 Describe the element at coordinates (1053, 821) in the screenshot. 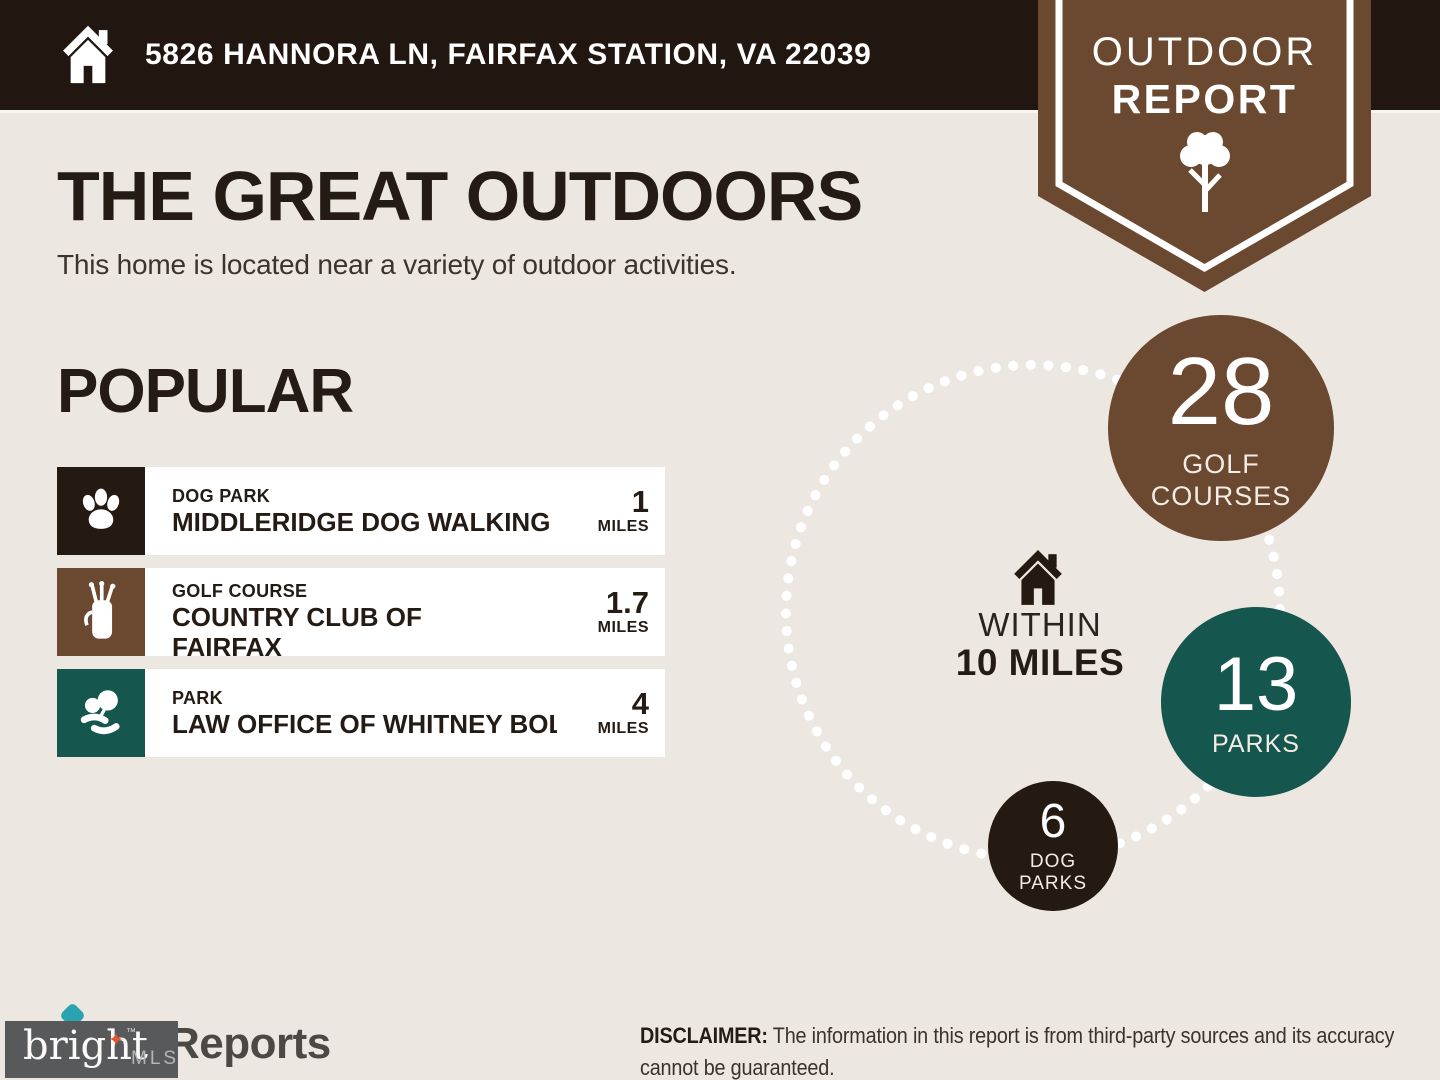

I see `stat-value: 6` at that location.